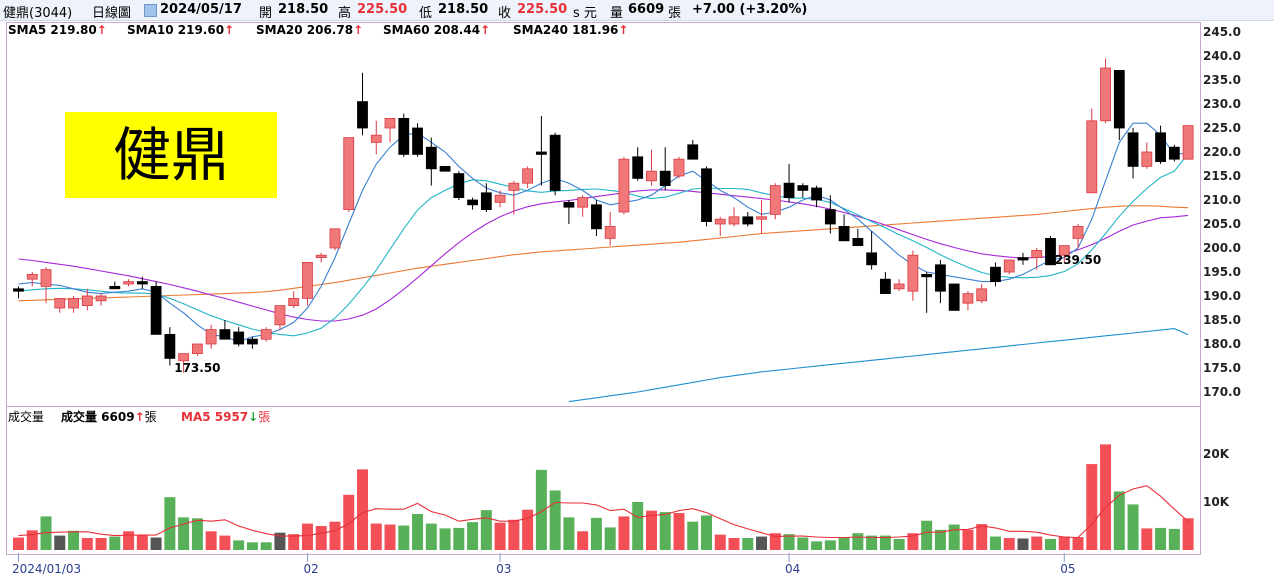 The width and height of the screenshot is (1274, 576). I want to click on down-arrow-icon: ↓, so click(253, 417).